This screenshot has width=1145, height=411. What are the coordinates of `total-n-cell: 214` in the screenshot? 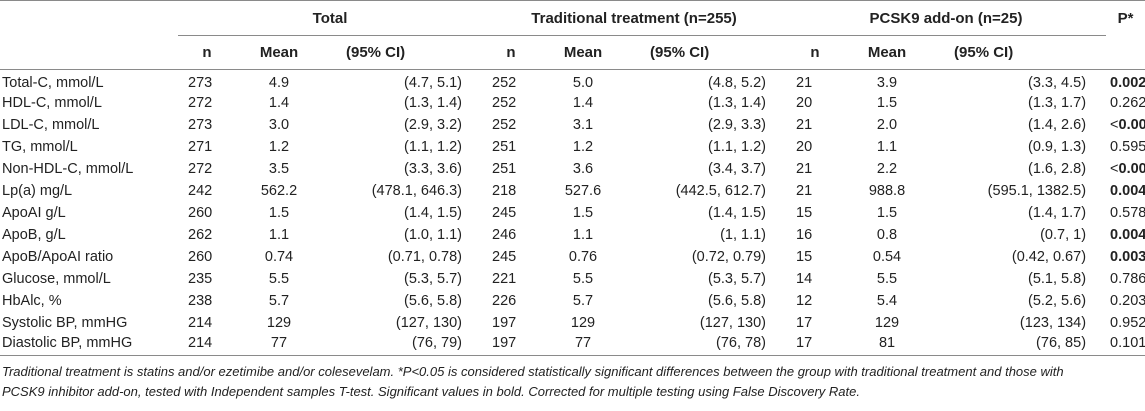 It's located at (200, 322).